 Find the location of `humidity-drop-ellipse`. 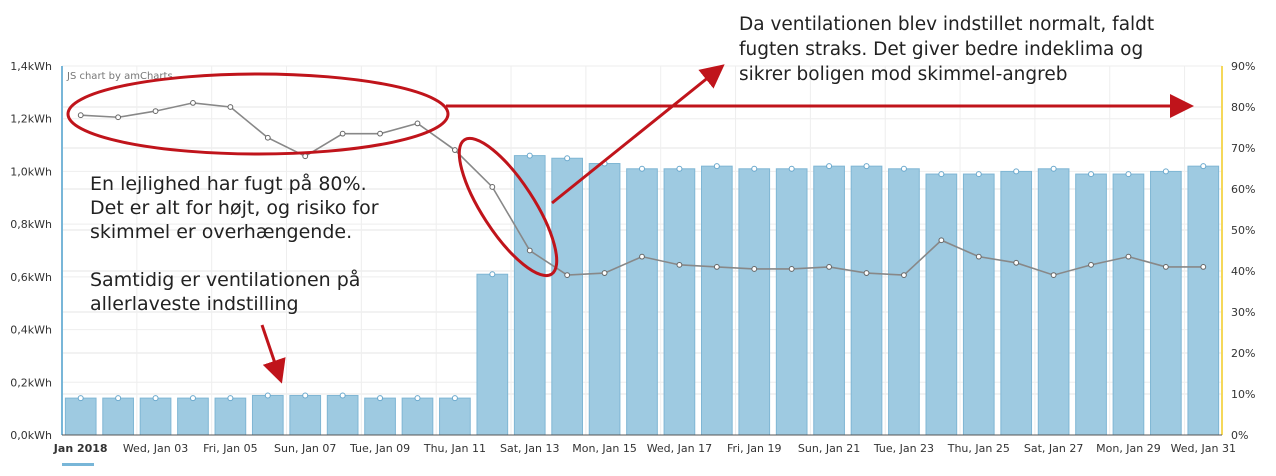

humidity-drop-ellipse is located at coordinates (508, 207).